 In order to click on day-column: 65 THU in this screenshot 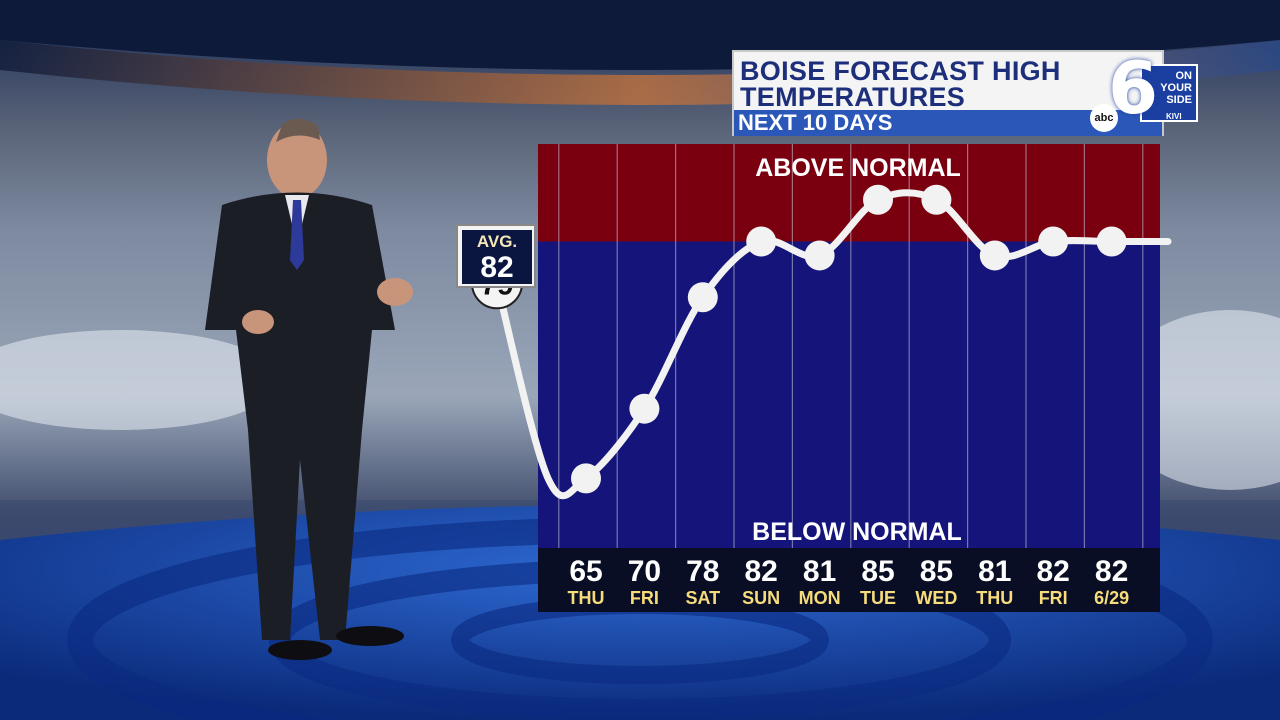, I will do `click(586, 582)`.